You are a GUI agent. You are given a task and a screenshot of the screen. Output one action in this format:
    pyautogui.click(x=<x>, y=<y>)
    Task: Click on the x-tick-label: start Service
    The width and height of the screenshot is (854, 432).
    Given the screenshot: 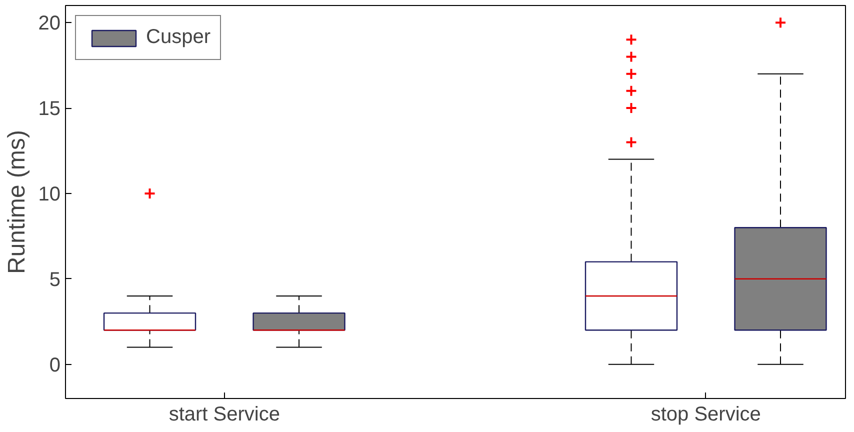 What is the action you would take?
    pyautogui.click(x=224, y=415)
    